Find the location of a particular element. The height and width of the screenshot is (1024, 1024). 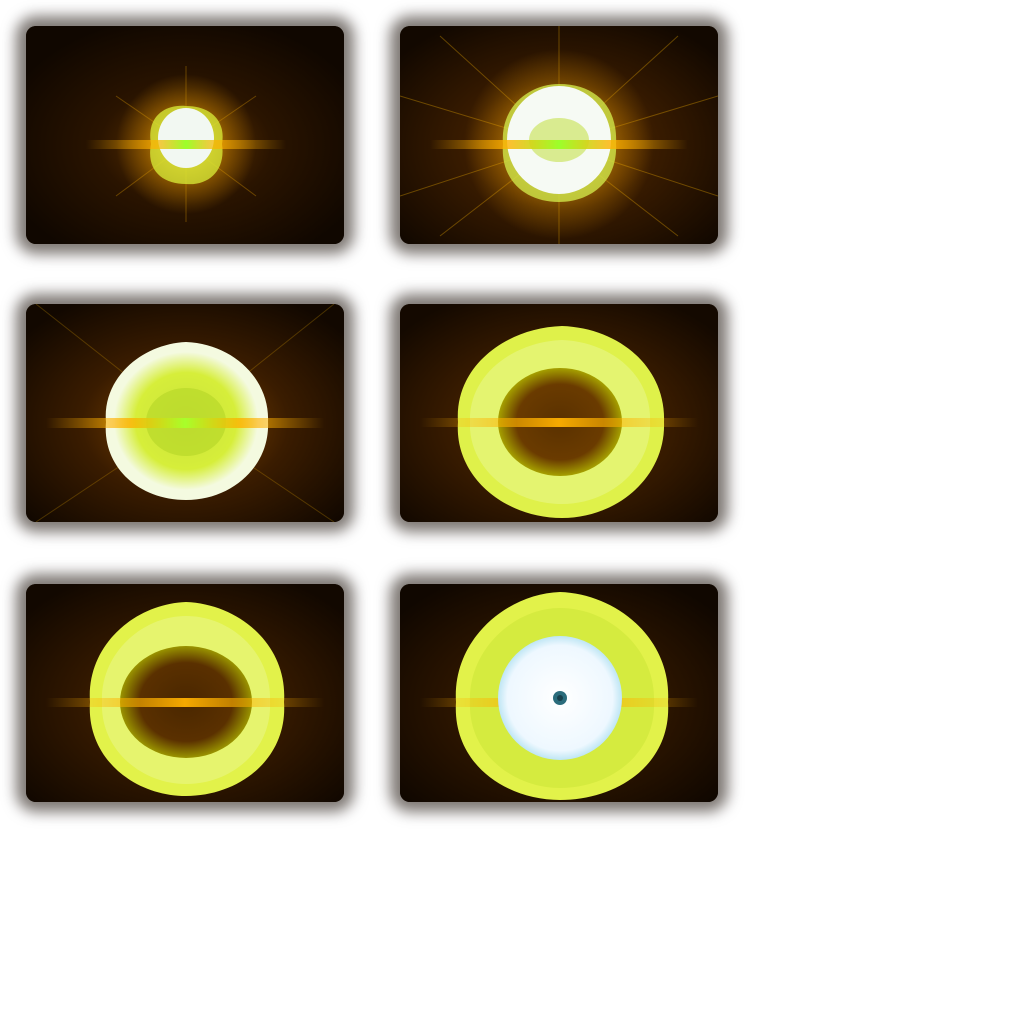

explosion-stage-4-image is located at coordinates (559, 413).